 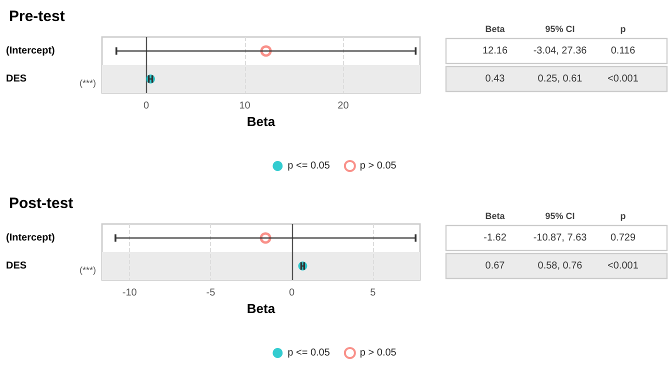 What do you see at coordinates (211, 293) in the screenshot?
I see `x-tick-label: -5` at bounding box center [211, 293].